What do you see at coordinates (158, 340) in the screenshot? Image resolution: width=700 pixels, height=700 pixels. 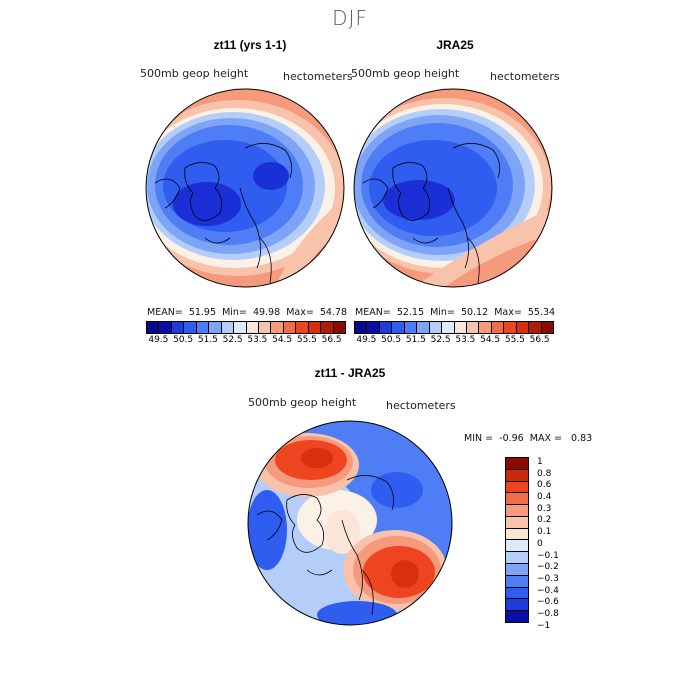 I see `colorbar-tick-label: 49.5` at bounding box center [158, 340].